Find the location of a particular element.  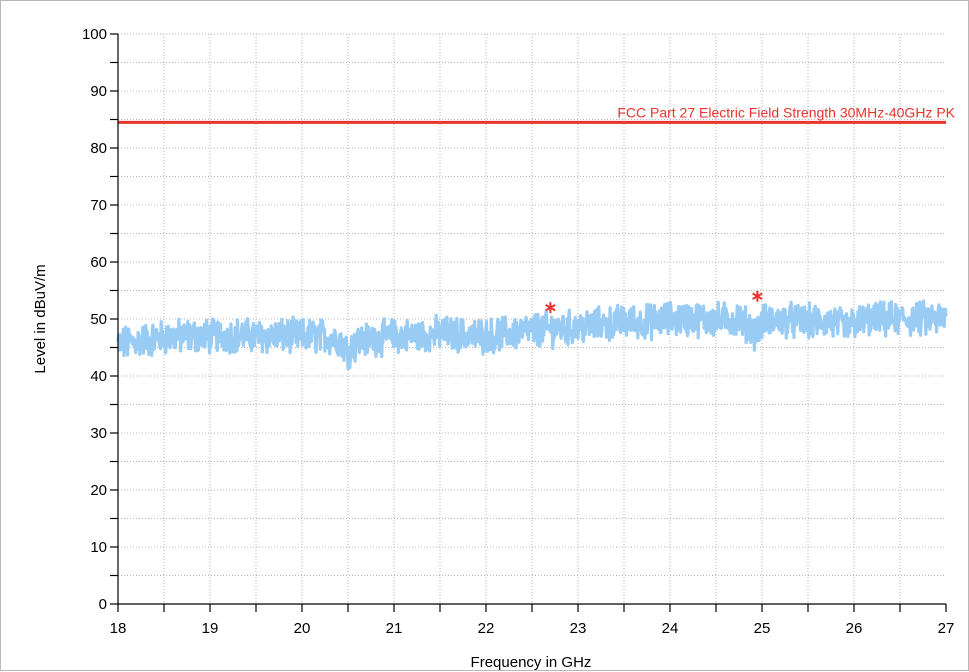

x-tick-label: 27 is located at coordinates (946, 628).